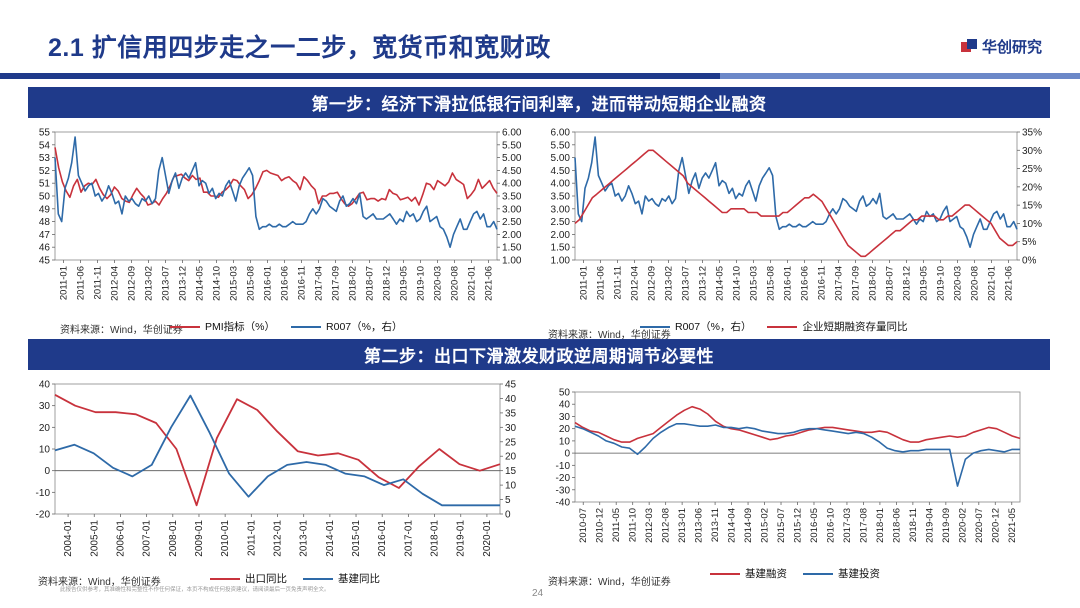 This screenshot has height=608, width=1080. What do you see at coordinates (839, 283) in the screenshot?
I see `x-tick-label: 2017-04` at bounding box center [839, 283].